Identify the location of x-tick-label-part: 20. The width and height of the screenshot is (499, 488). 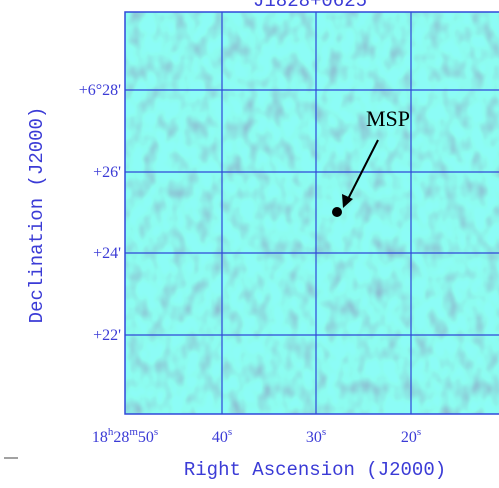
(409, 437).